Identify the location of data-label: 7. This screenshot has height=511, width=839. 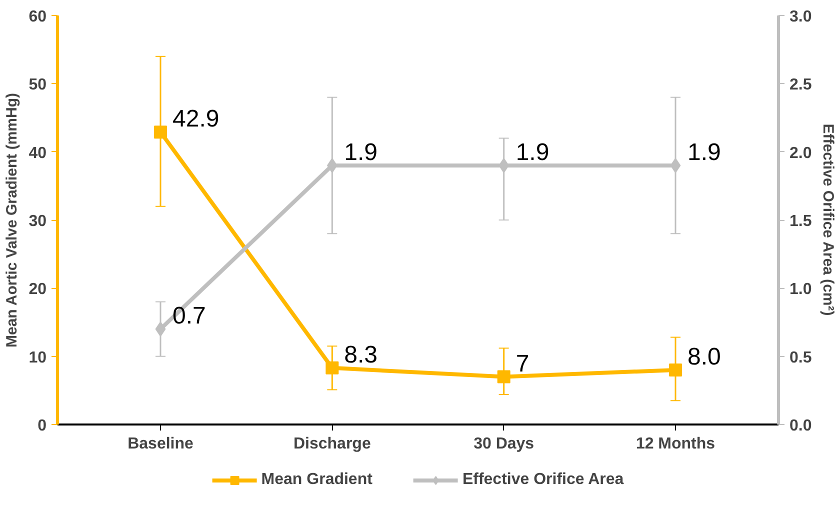
(523, 364).